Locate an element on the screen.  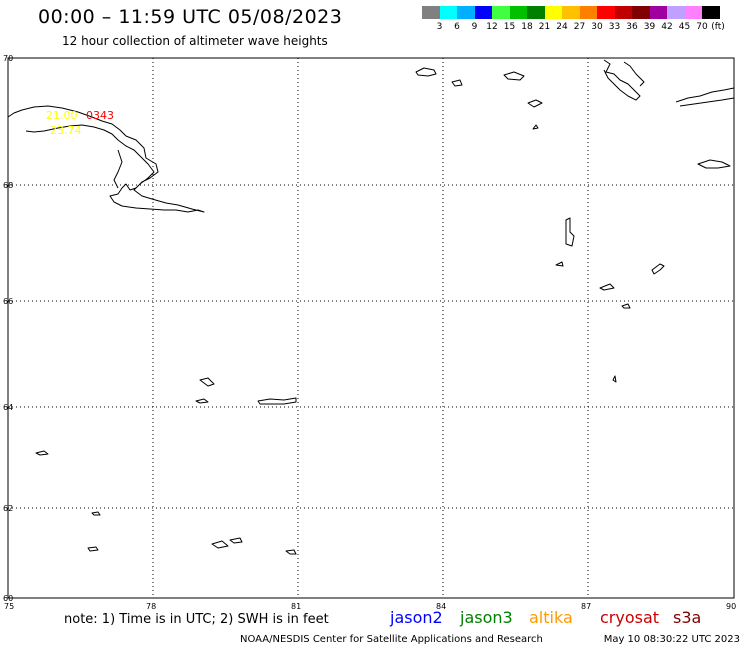
sat-s3a: s3a is located at coordinates (687, 617).